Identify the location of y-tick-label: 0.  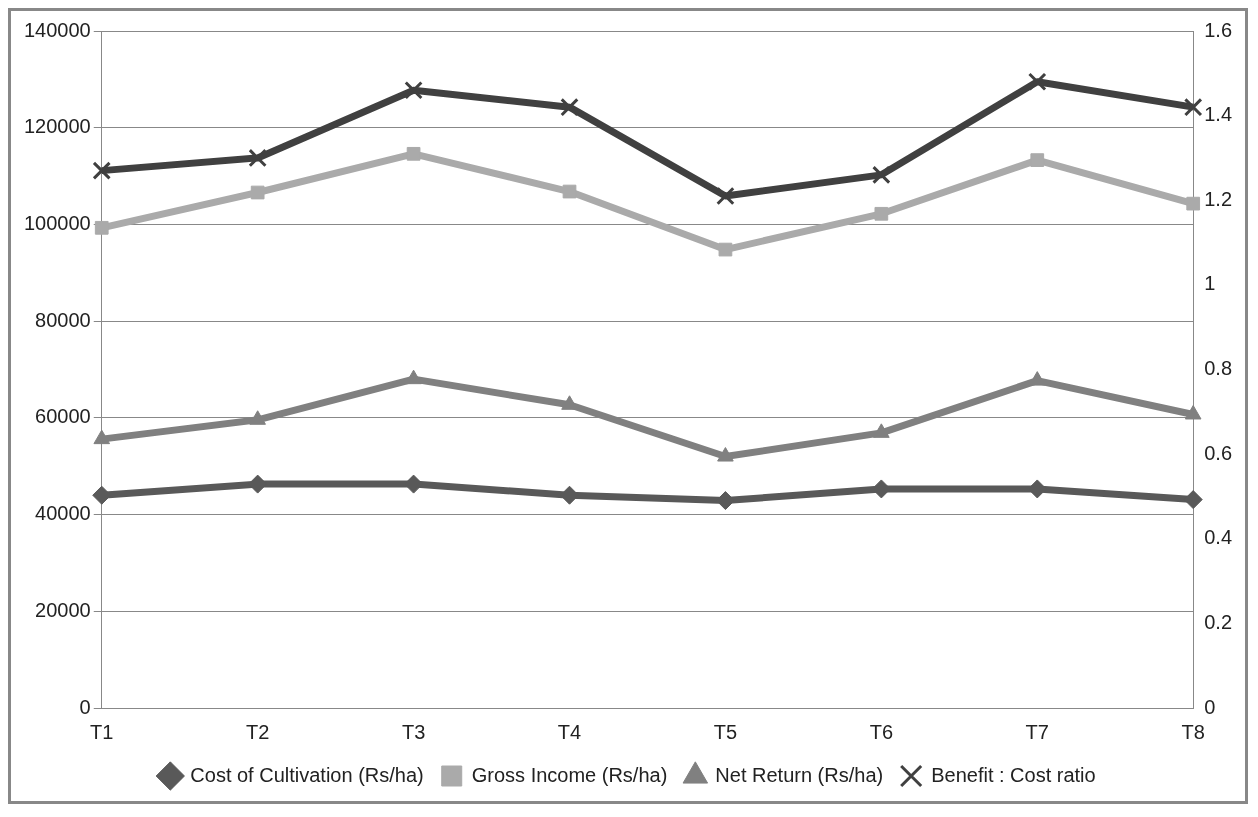
(85, 706).